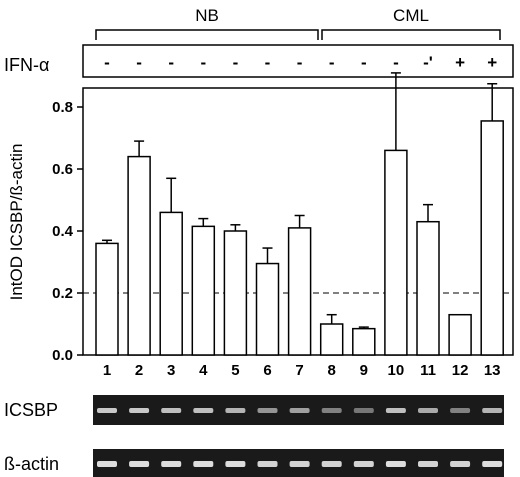 The height and width of the screenshot is (477, 520). I want to click on x-axis-categories: 1 2 3 4 5 6 7 8 9 10 11 12 13, so click(302, 370).